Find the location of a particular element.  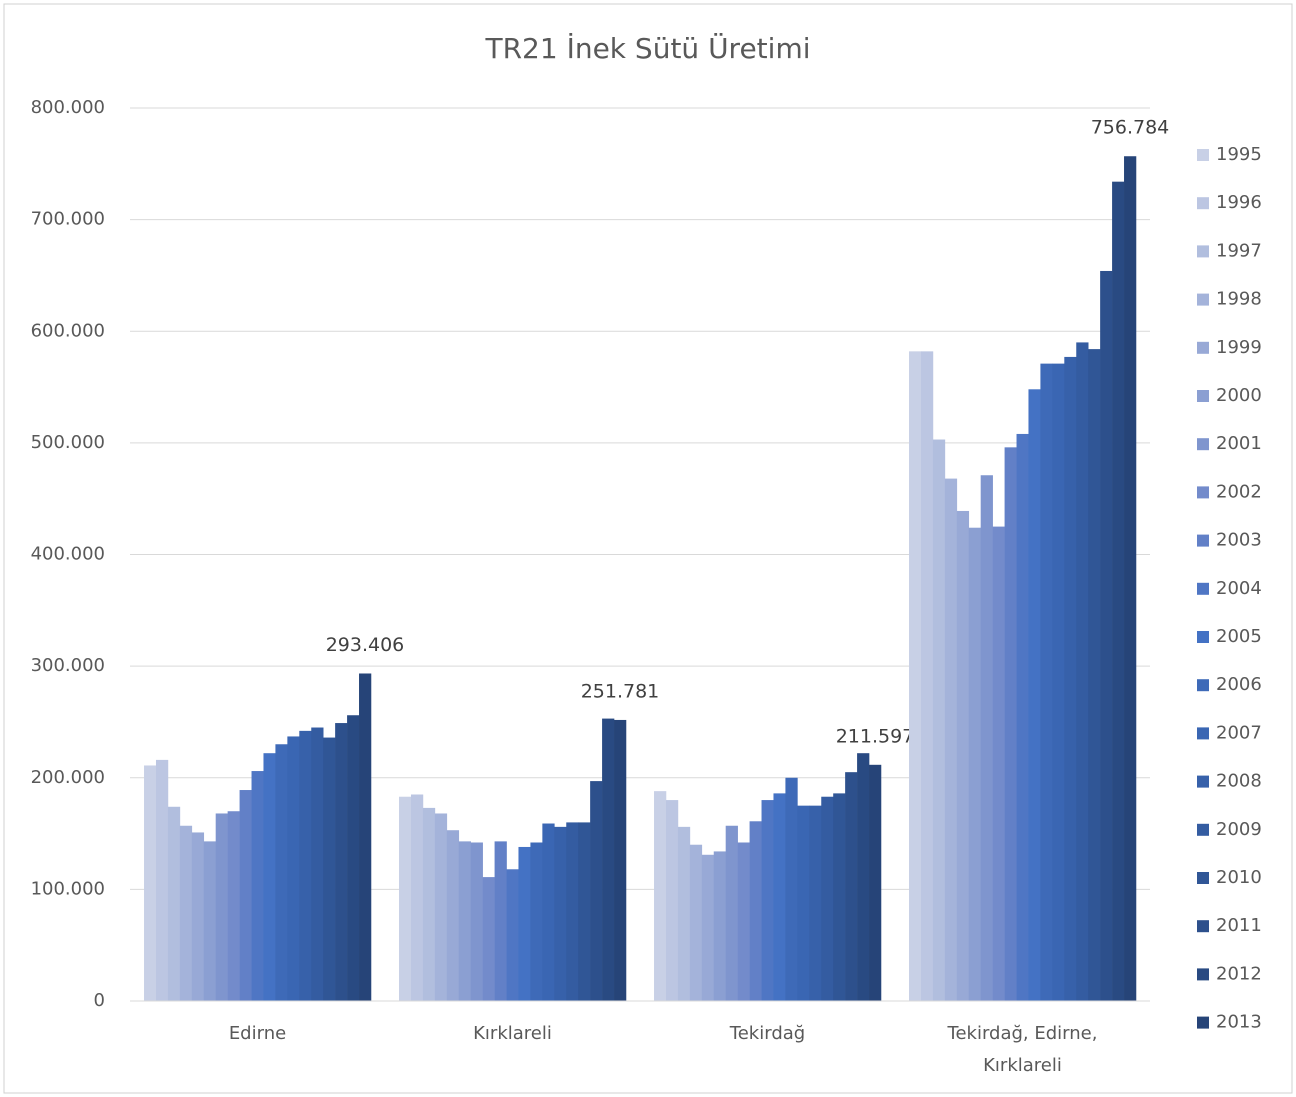

y-tick-label: 0 is located at coordinates (99, 1000).